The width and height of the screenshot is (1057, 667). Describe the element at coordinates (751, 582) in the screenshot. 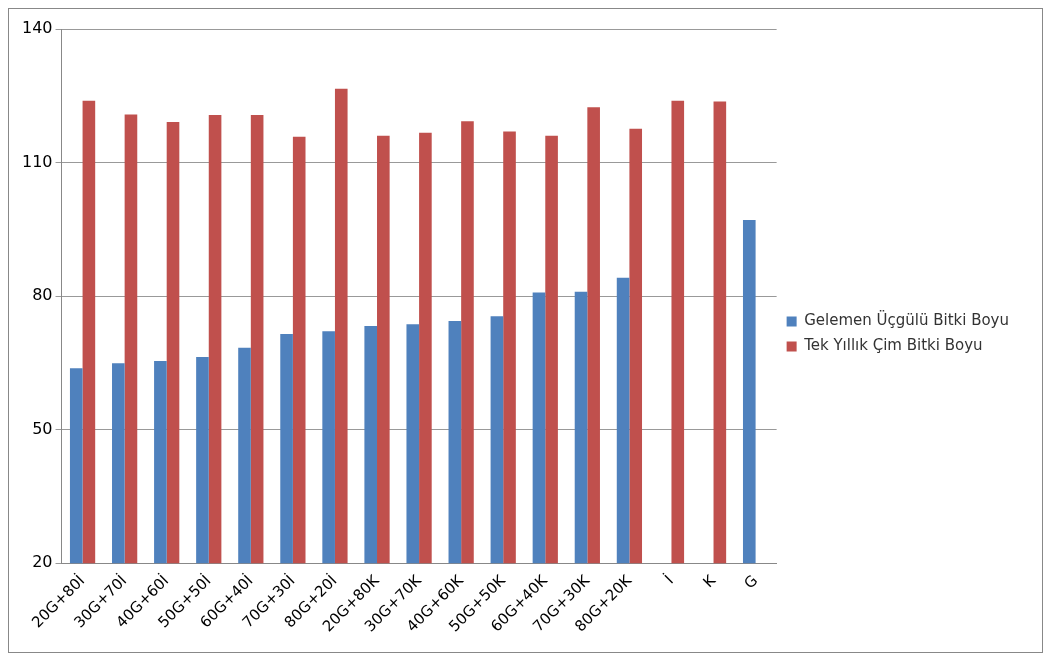

I see `x-tick-label: G` at that location.